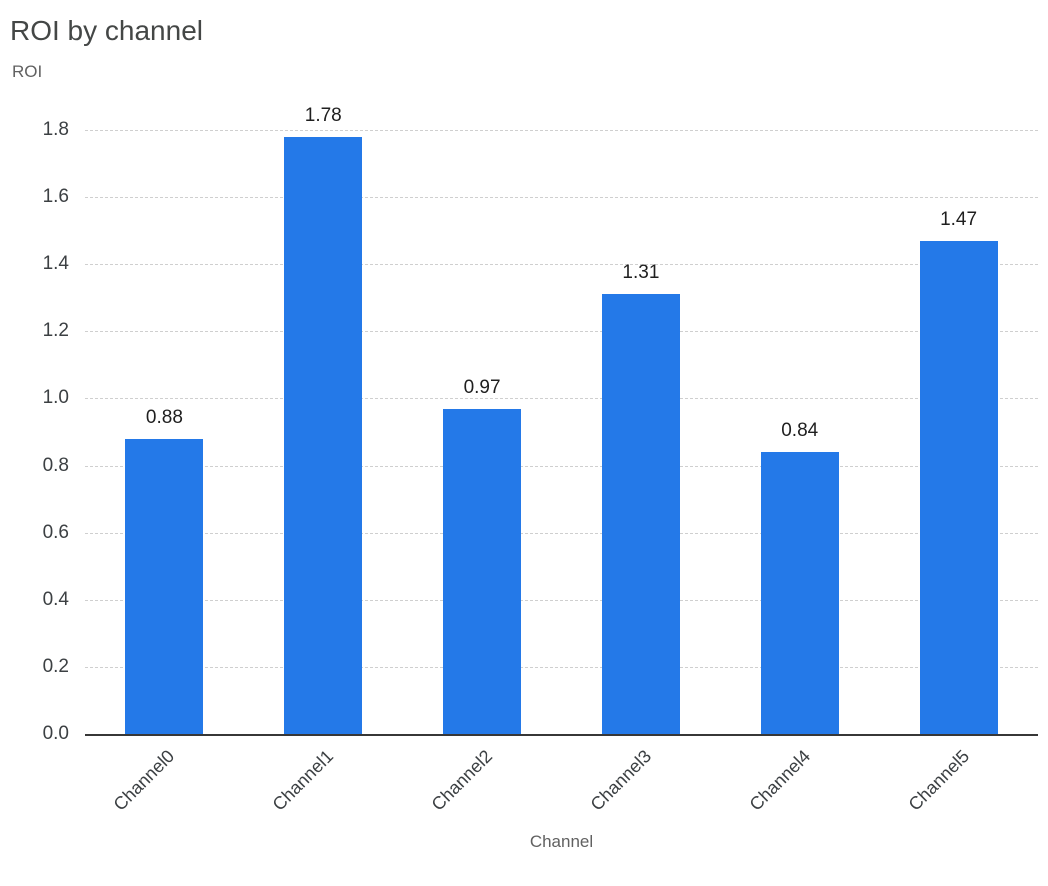 The height and width of the screenshot is (886, 1048). I want to click on chart-title: ROI by channel, so click(106, 30).